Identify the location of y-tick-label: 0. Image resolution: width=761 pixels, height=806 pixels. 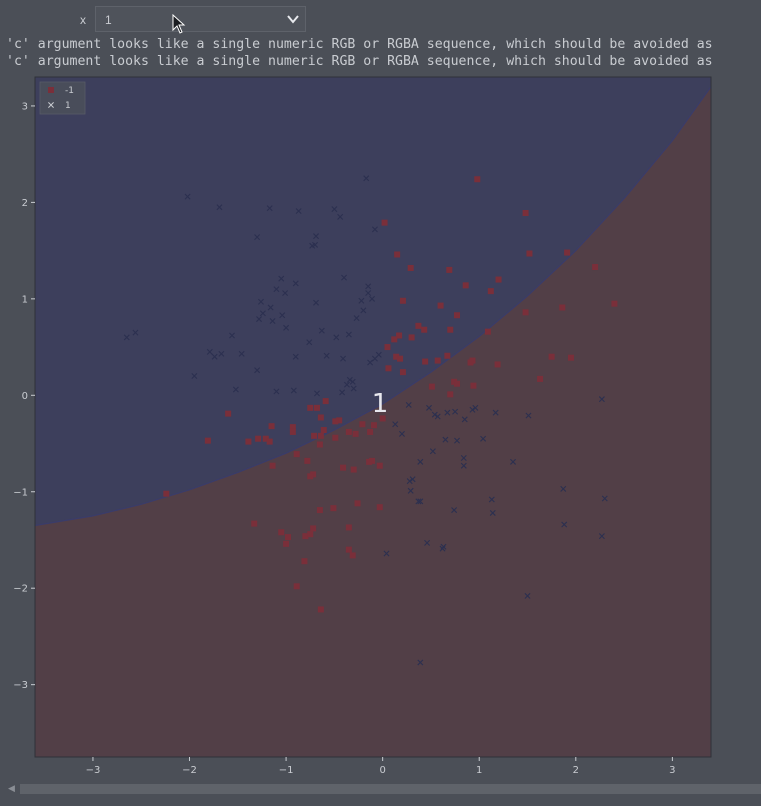
(25, 396).